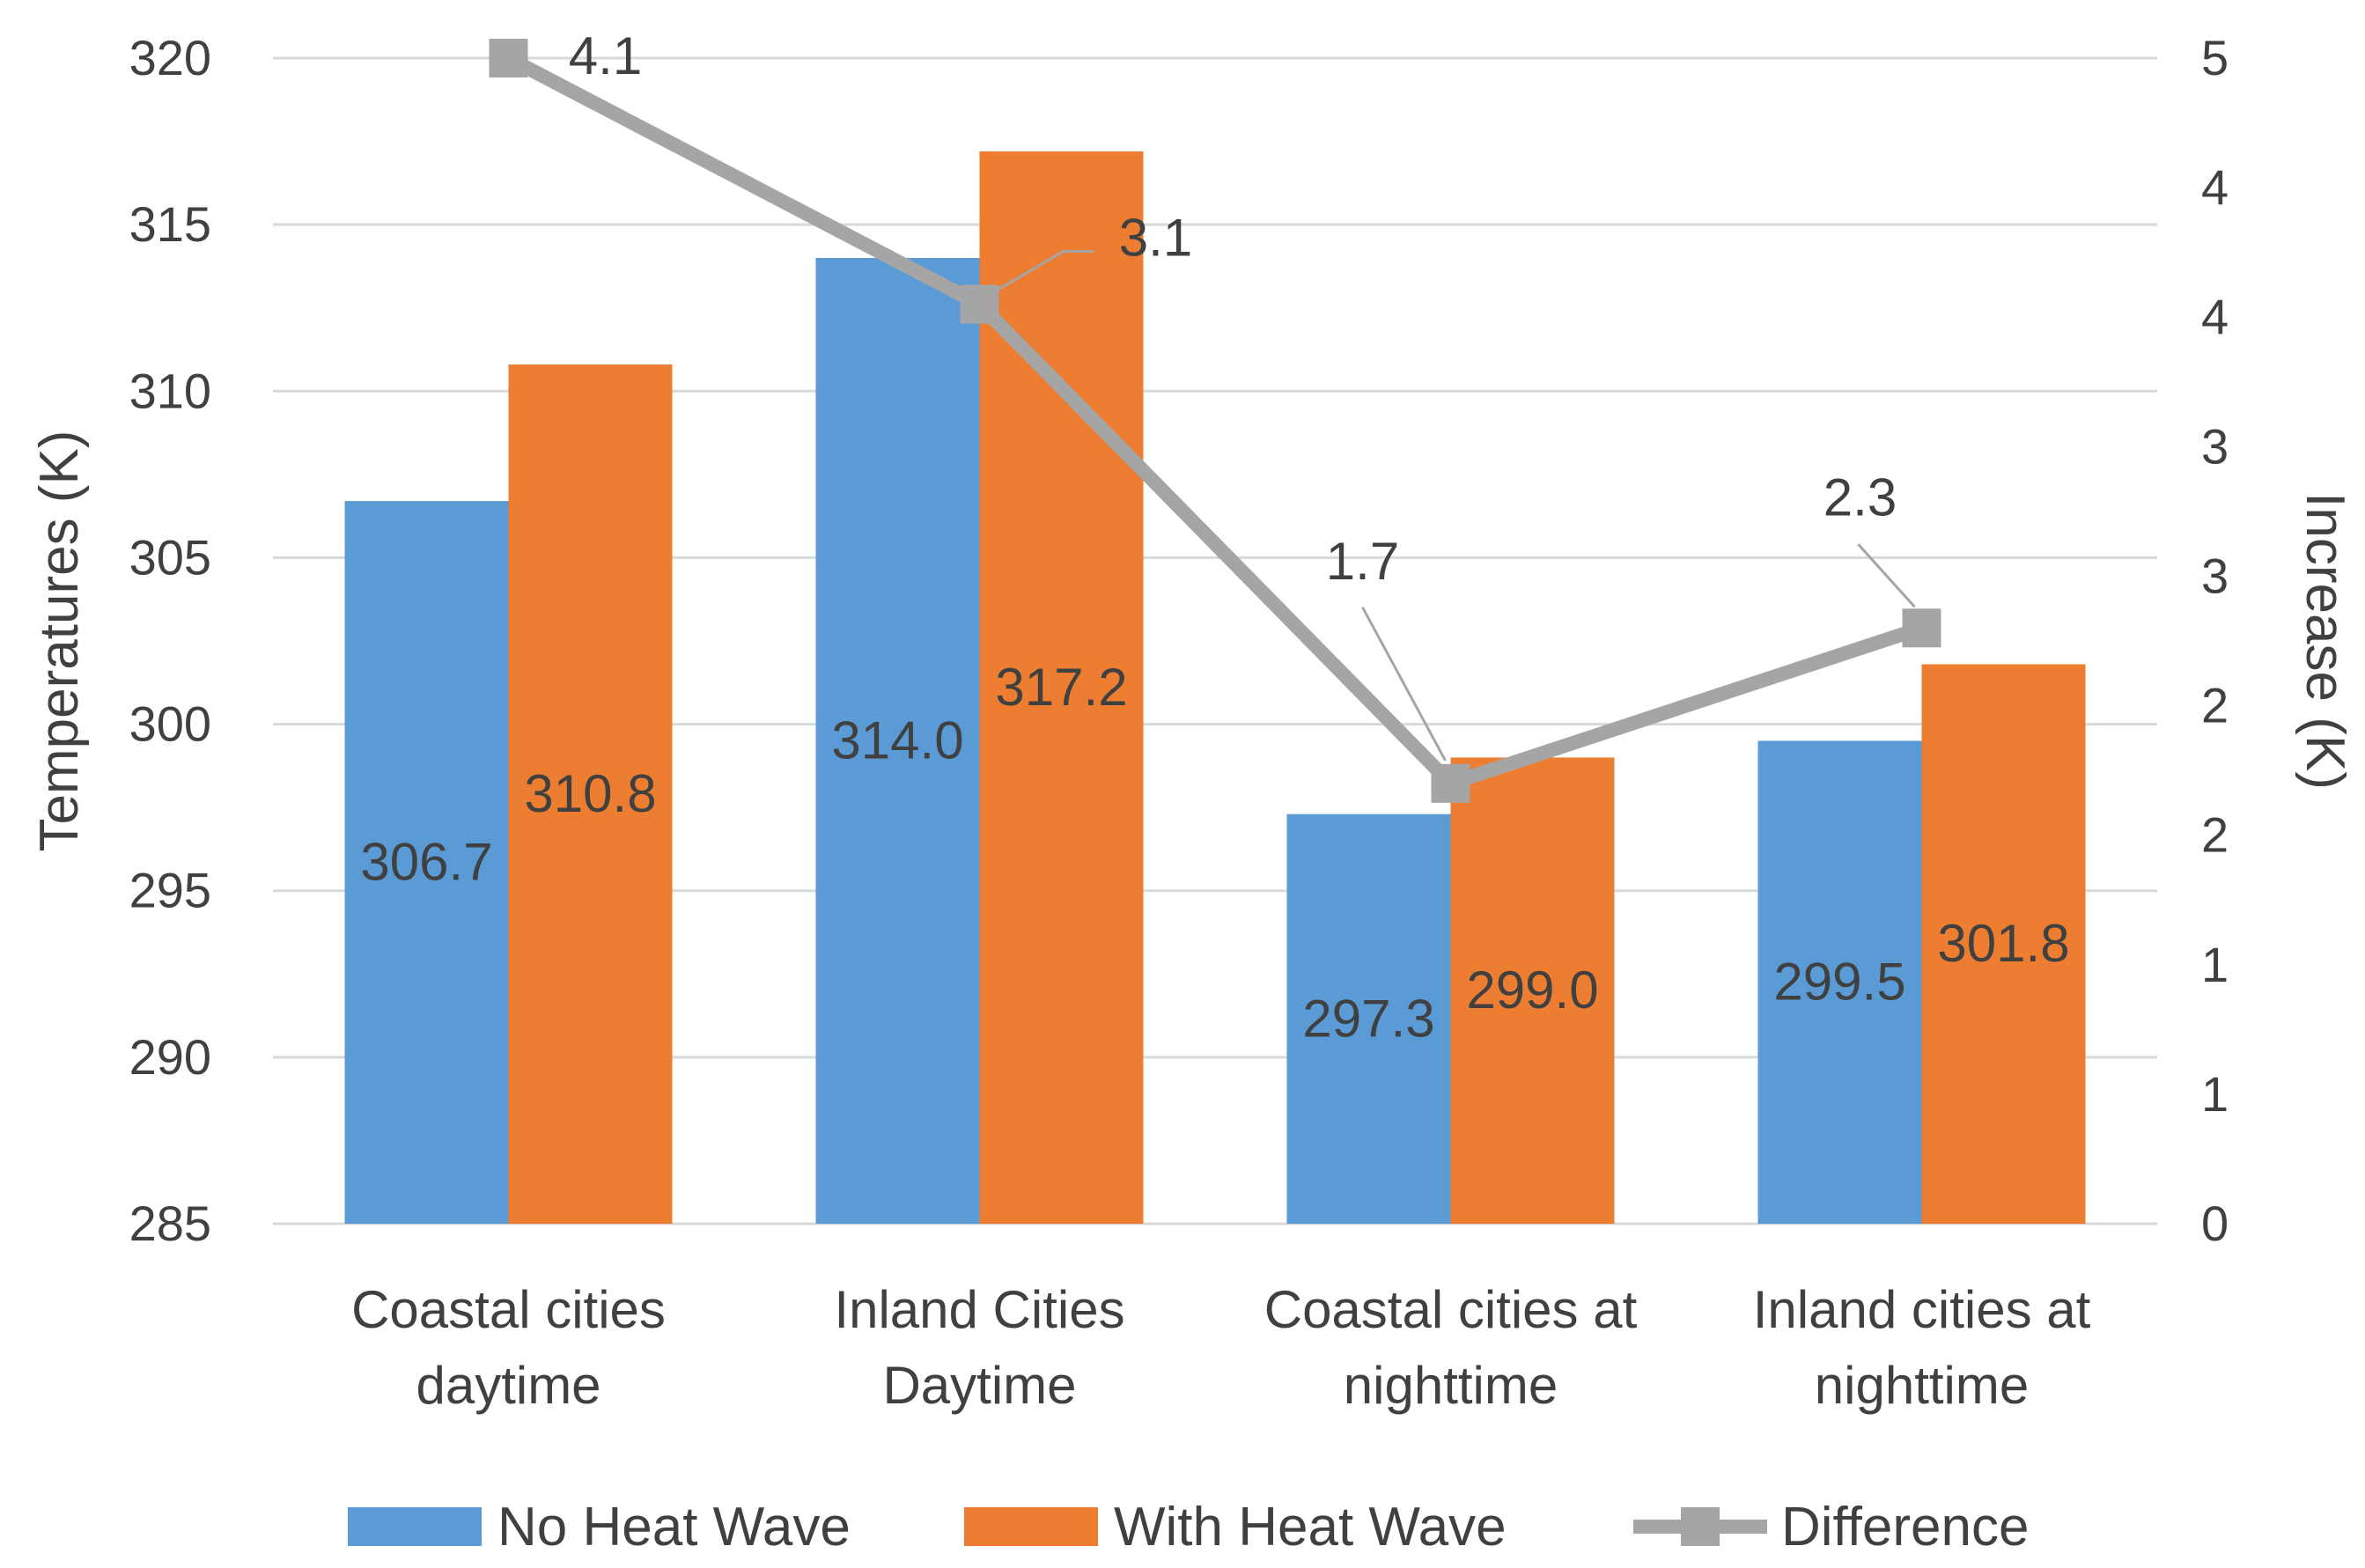  What do you see at coordinates (1700, 1526) in the screenshot?
I see `legend-marker` at bounding box center [1700, 1526].